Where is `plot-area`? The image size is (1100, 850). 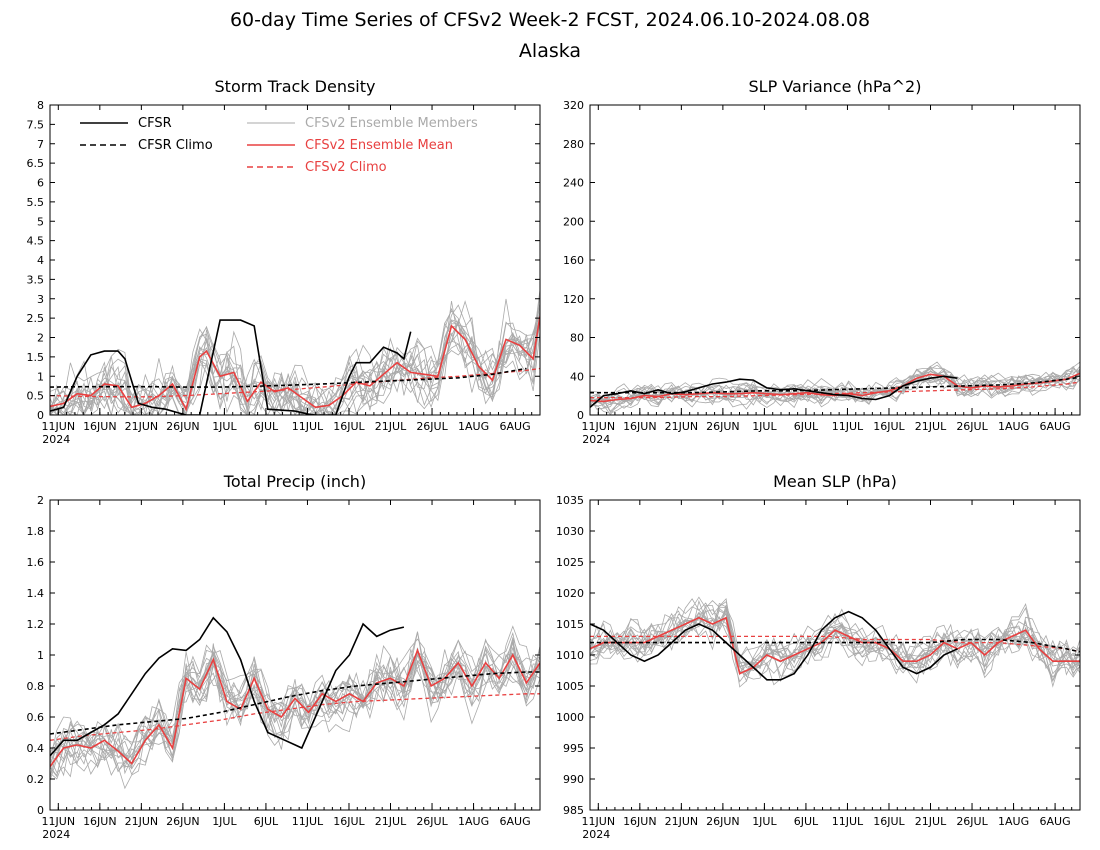 plot-area is located at coordinates (835, 642).